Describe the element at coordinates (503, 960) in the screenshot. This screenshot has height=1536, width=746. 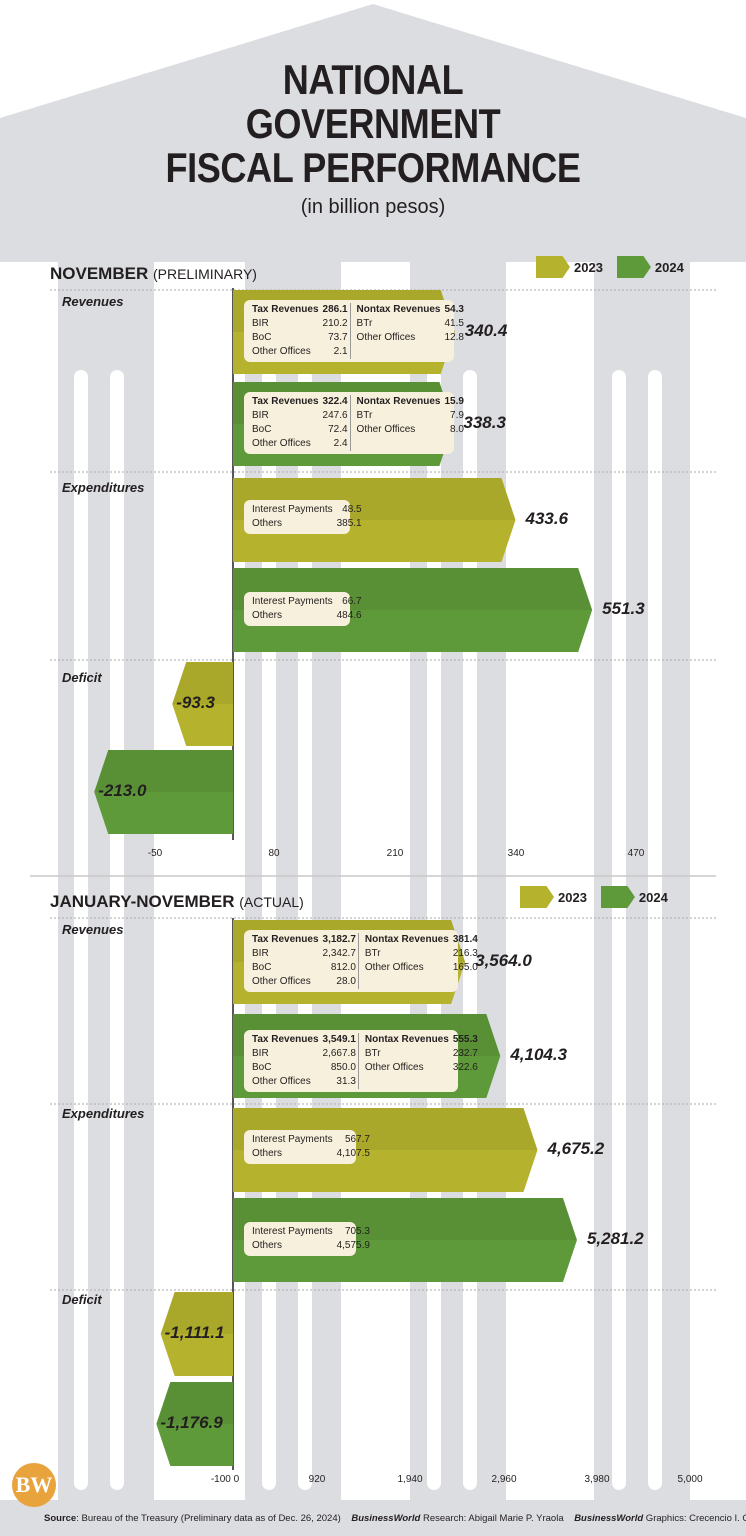
I see `data-label: 3,564.0` at that location.